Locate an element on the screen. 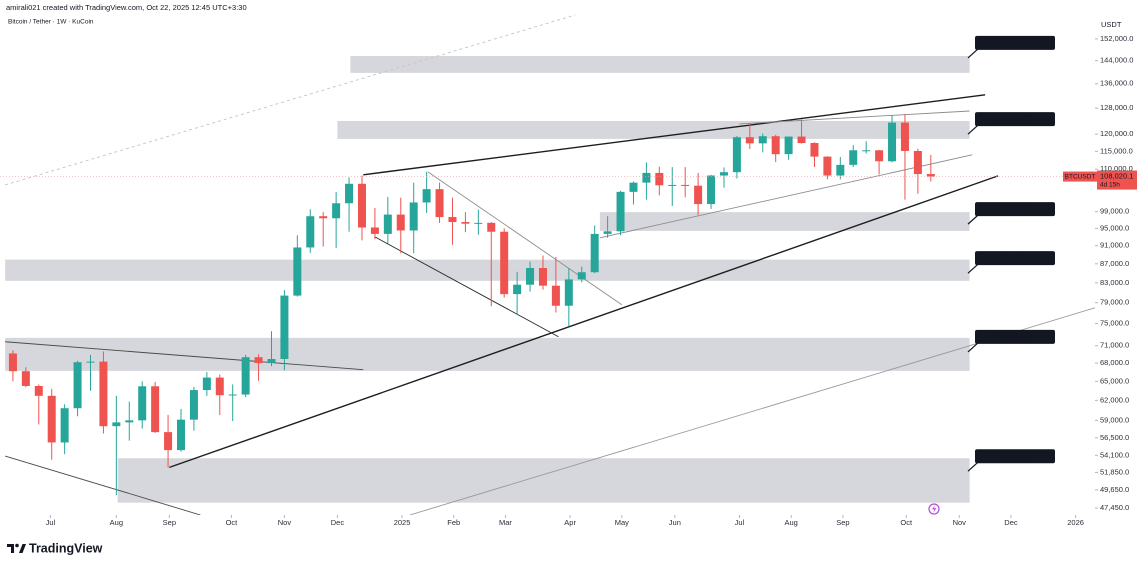 The height and width of the screenshot is (565, 1141). y-tick-label: 59,000.0 is located at coordinates (1114, 419).